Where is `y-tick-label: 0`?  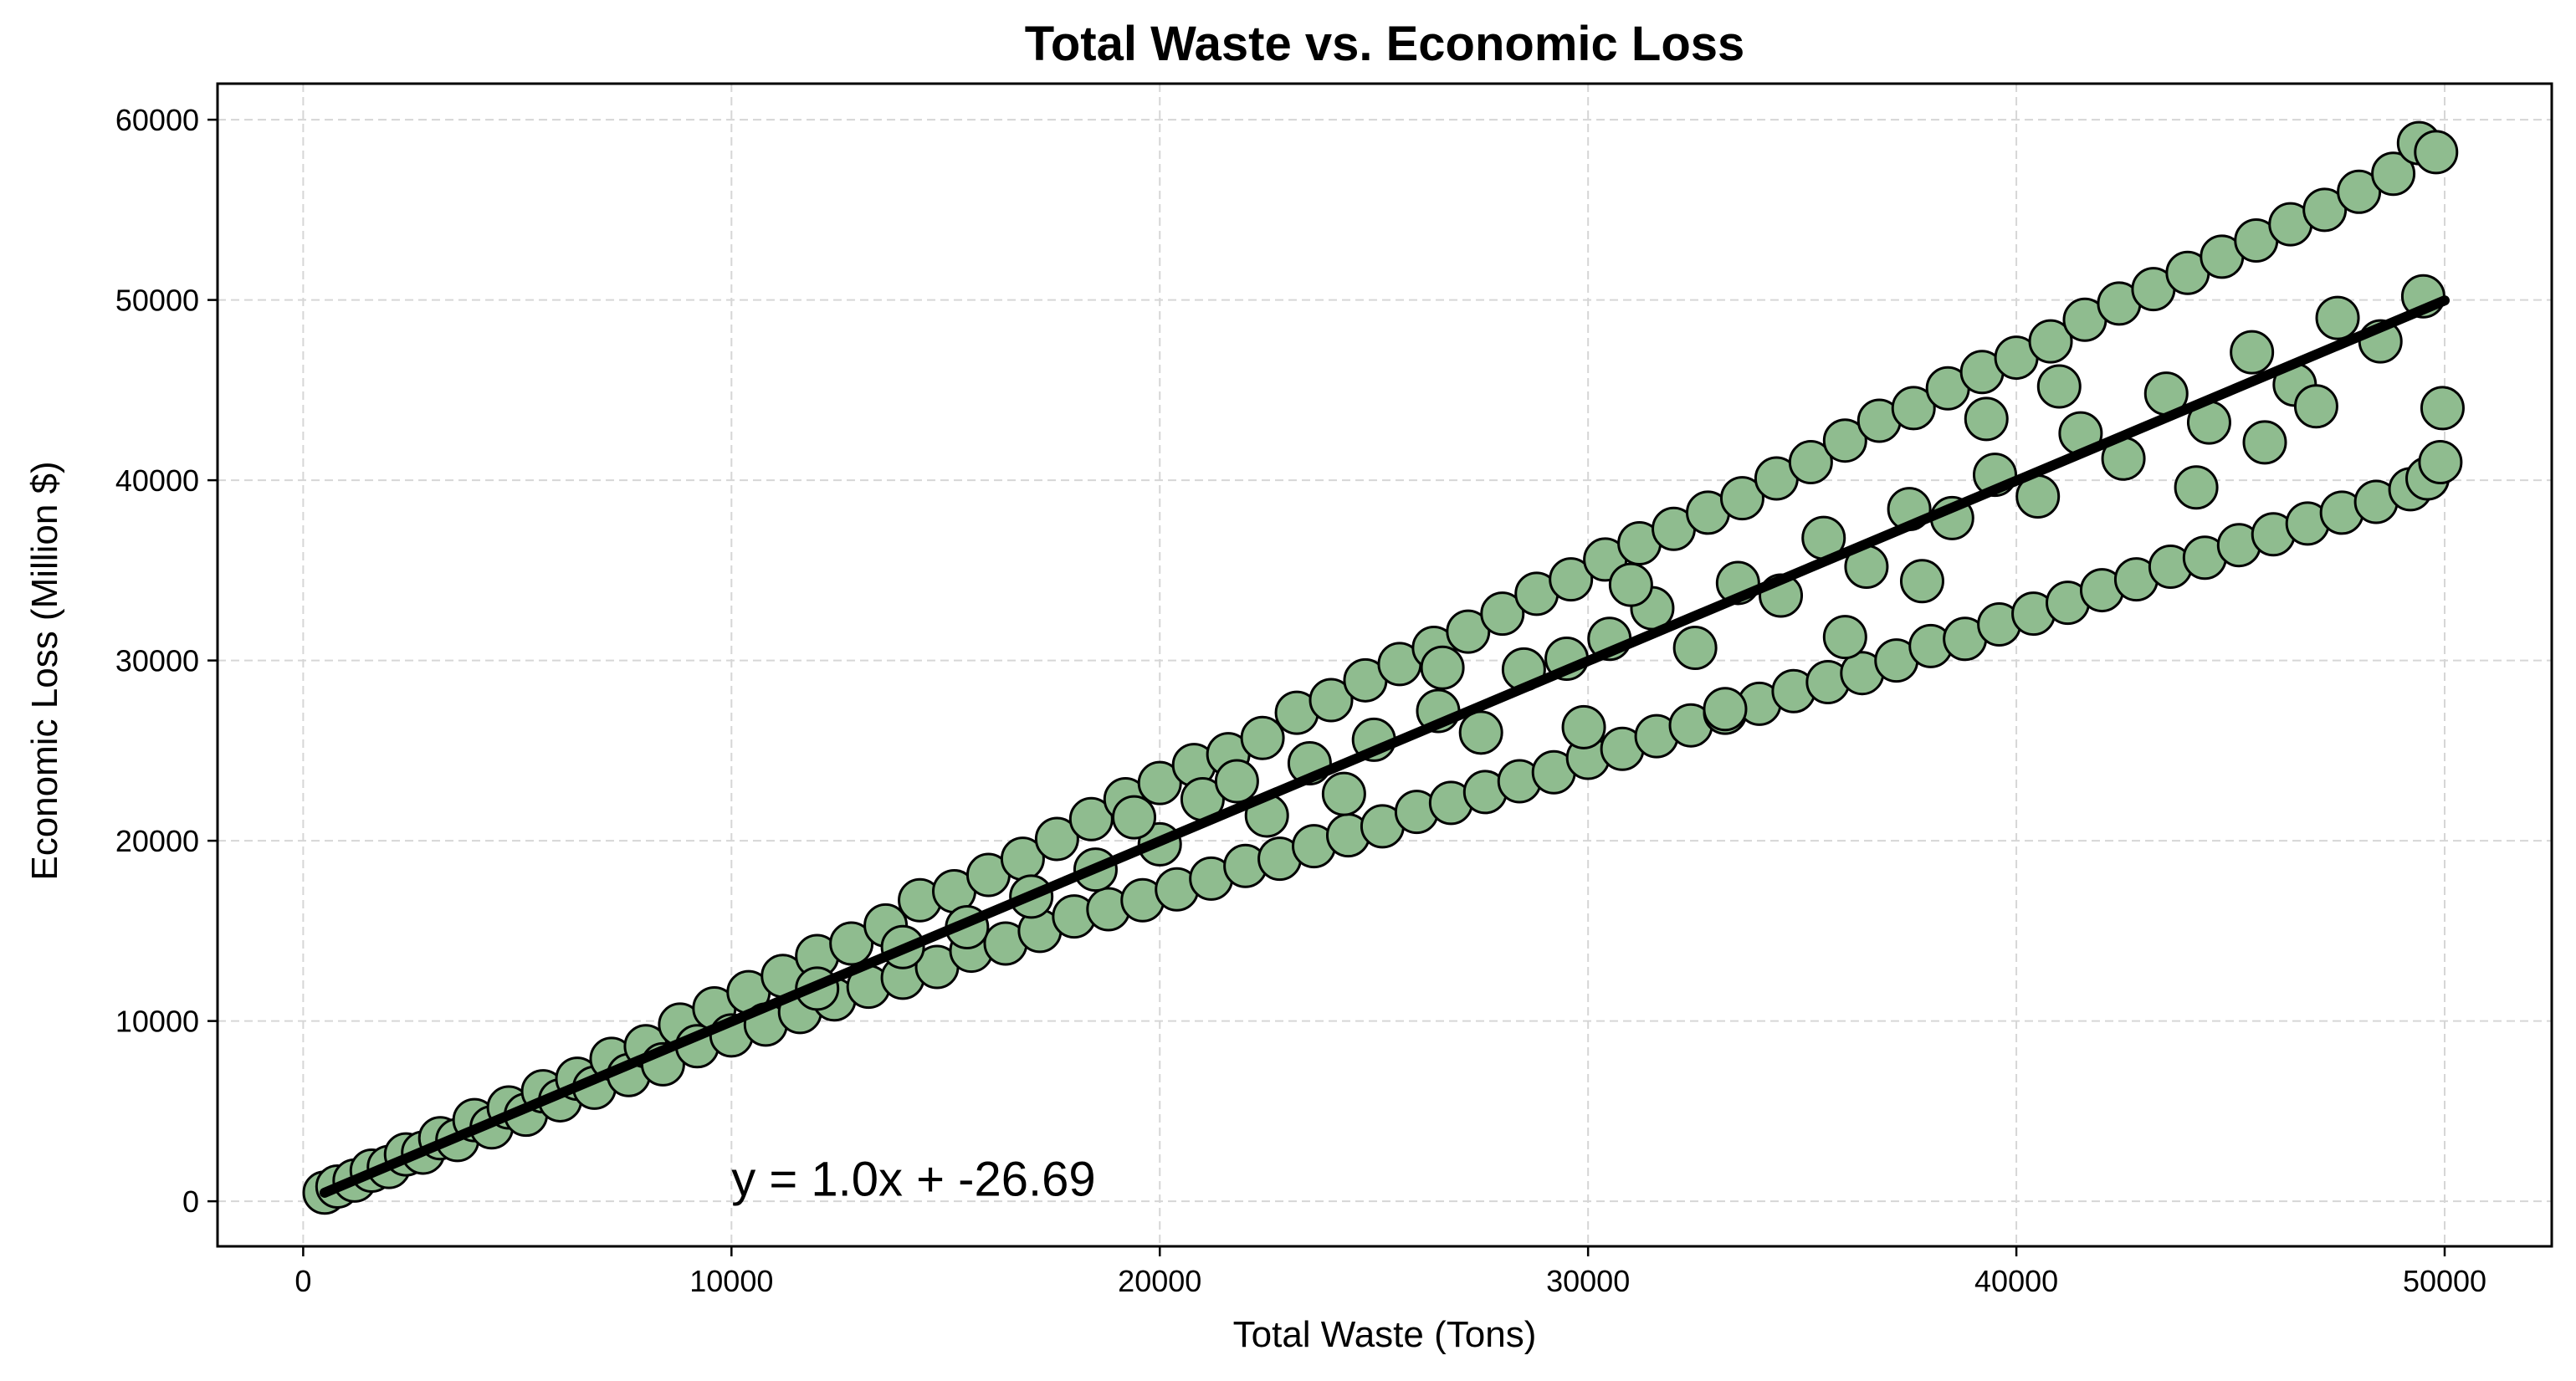 y-tick-label: 0 is located at coordinates (191, 1201).